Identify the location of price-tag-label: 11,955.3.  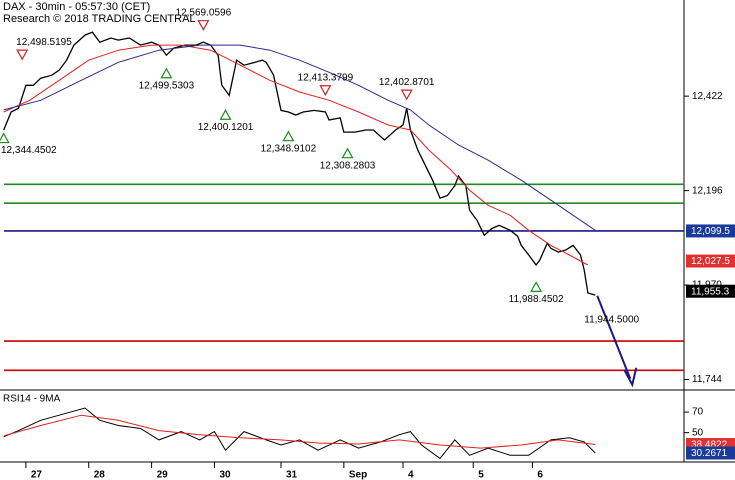
(710, 291).